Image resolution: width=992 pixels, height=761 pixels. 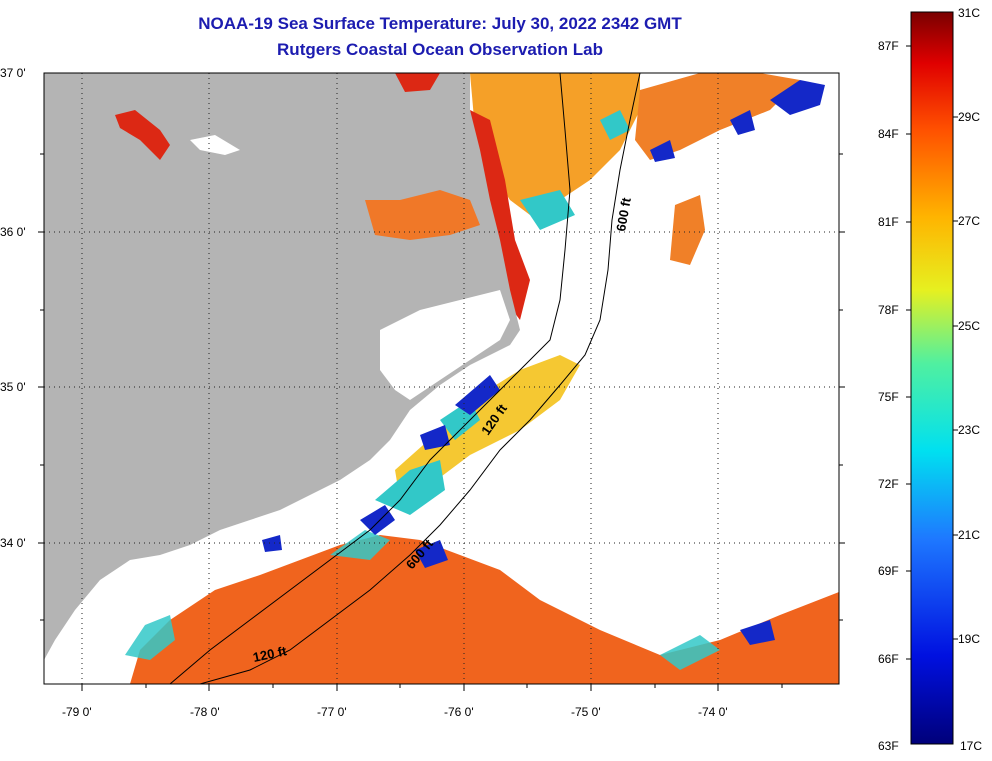 I want to click on colorbar-fahrenheit-label: 78F, so click(x=888, y=310).